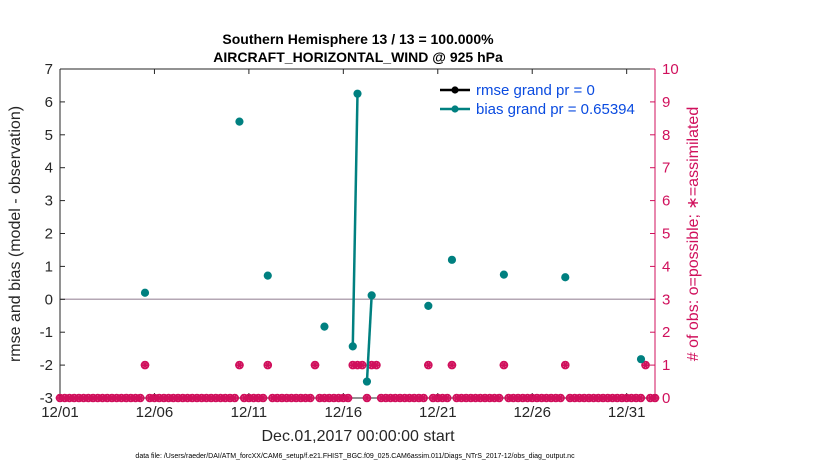  What do you see at coordinates (49, 201) in the screenshot?
I see `y-tick-label: 3` at bounding box center [49, 201].